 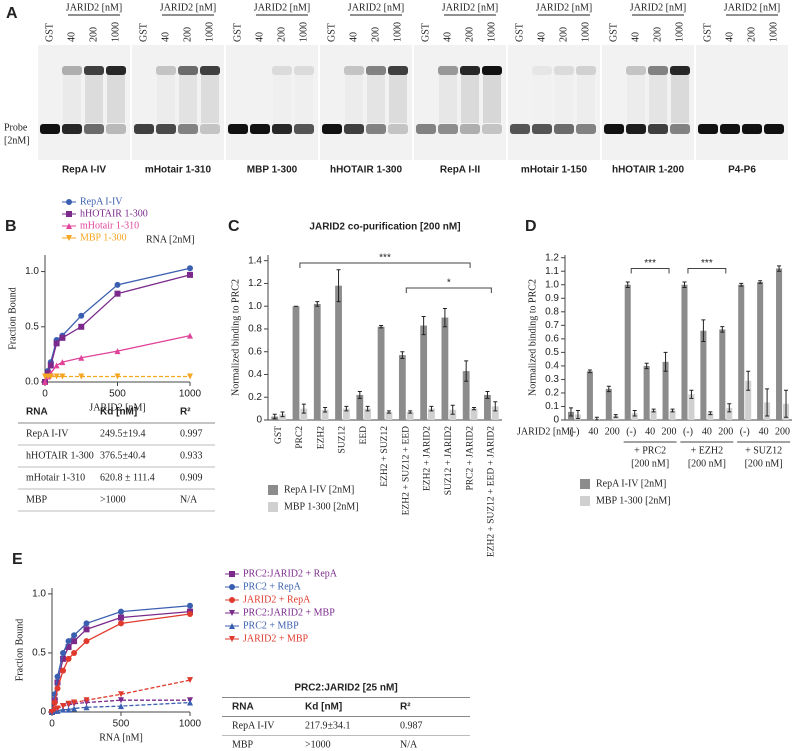 What do you see at coordinates (290, 573) in the screenshot?
I see `legend-label: PRC2:JARID2 + RepA` at bounding box center [290, 573].